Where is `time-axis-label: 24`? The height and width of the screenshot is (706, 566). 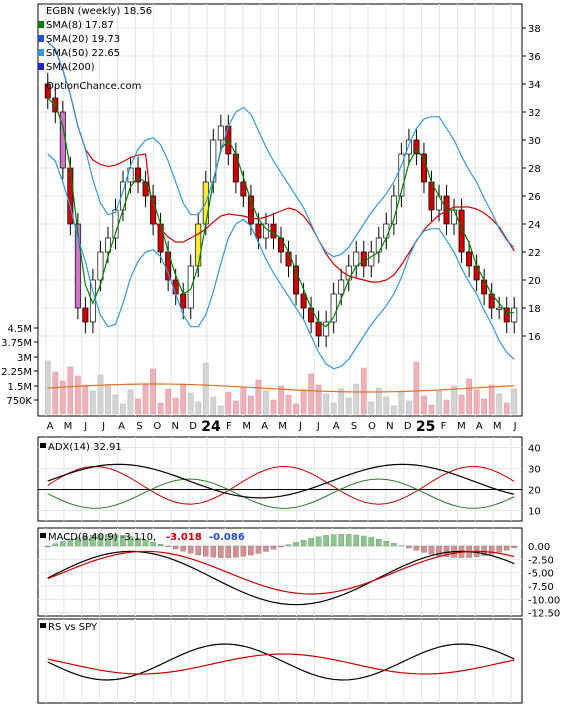 time-axis-label: 24 is located at coordinates (211, 427).